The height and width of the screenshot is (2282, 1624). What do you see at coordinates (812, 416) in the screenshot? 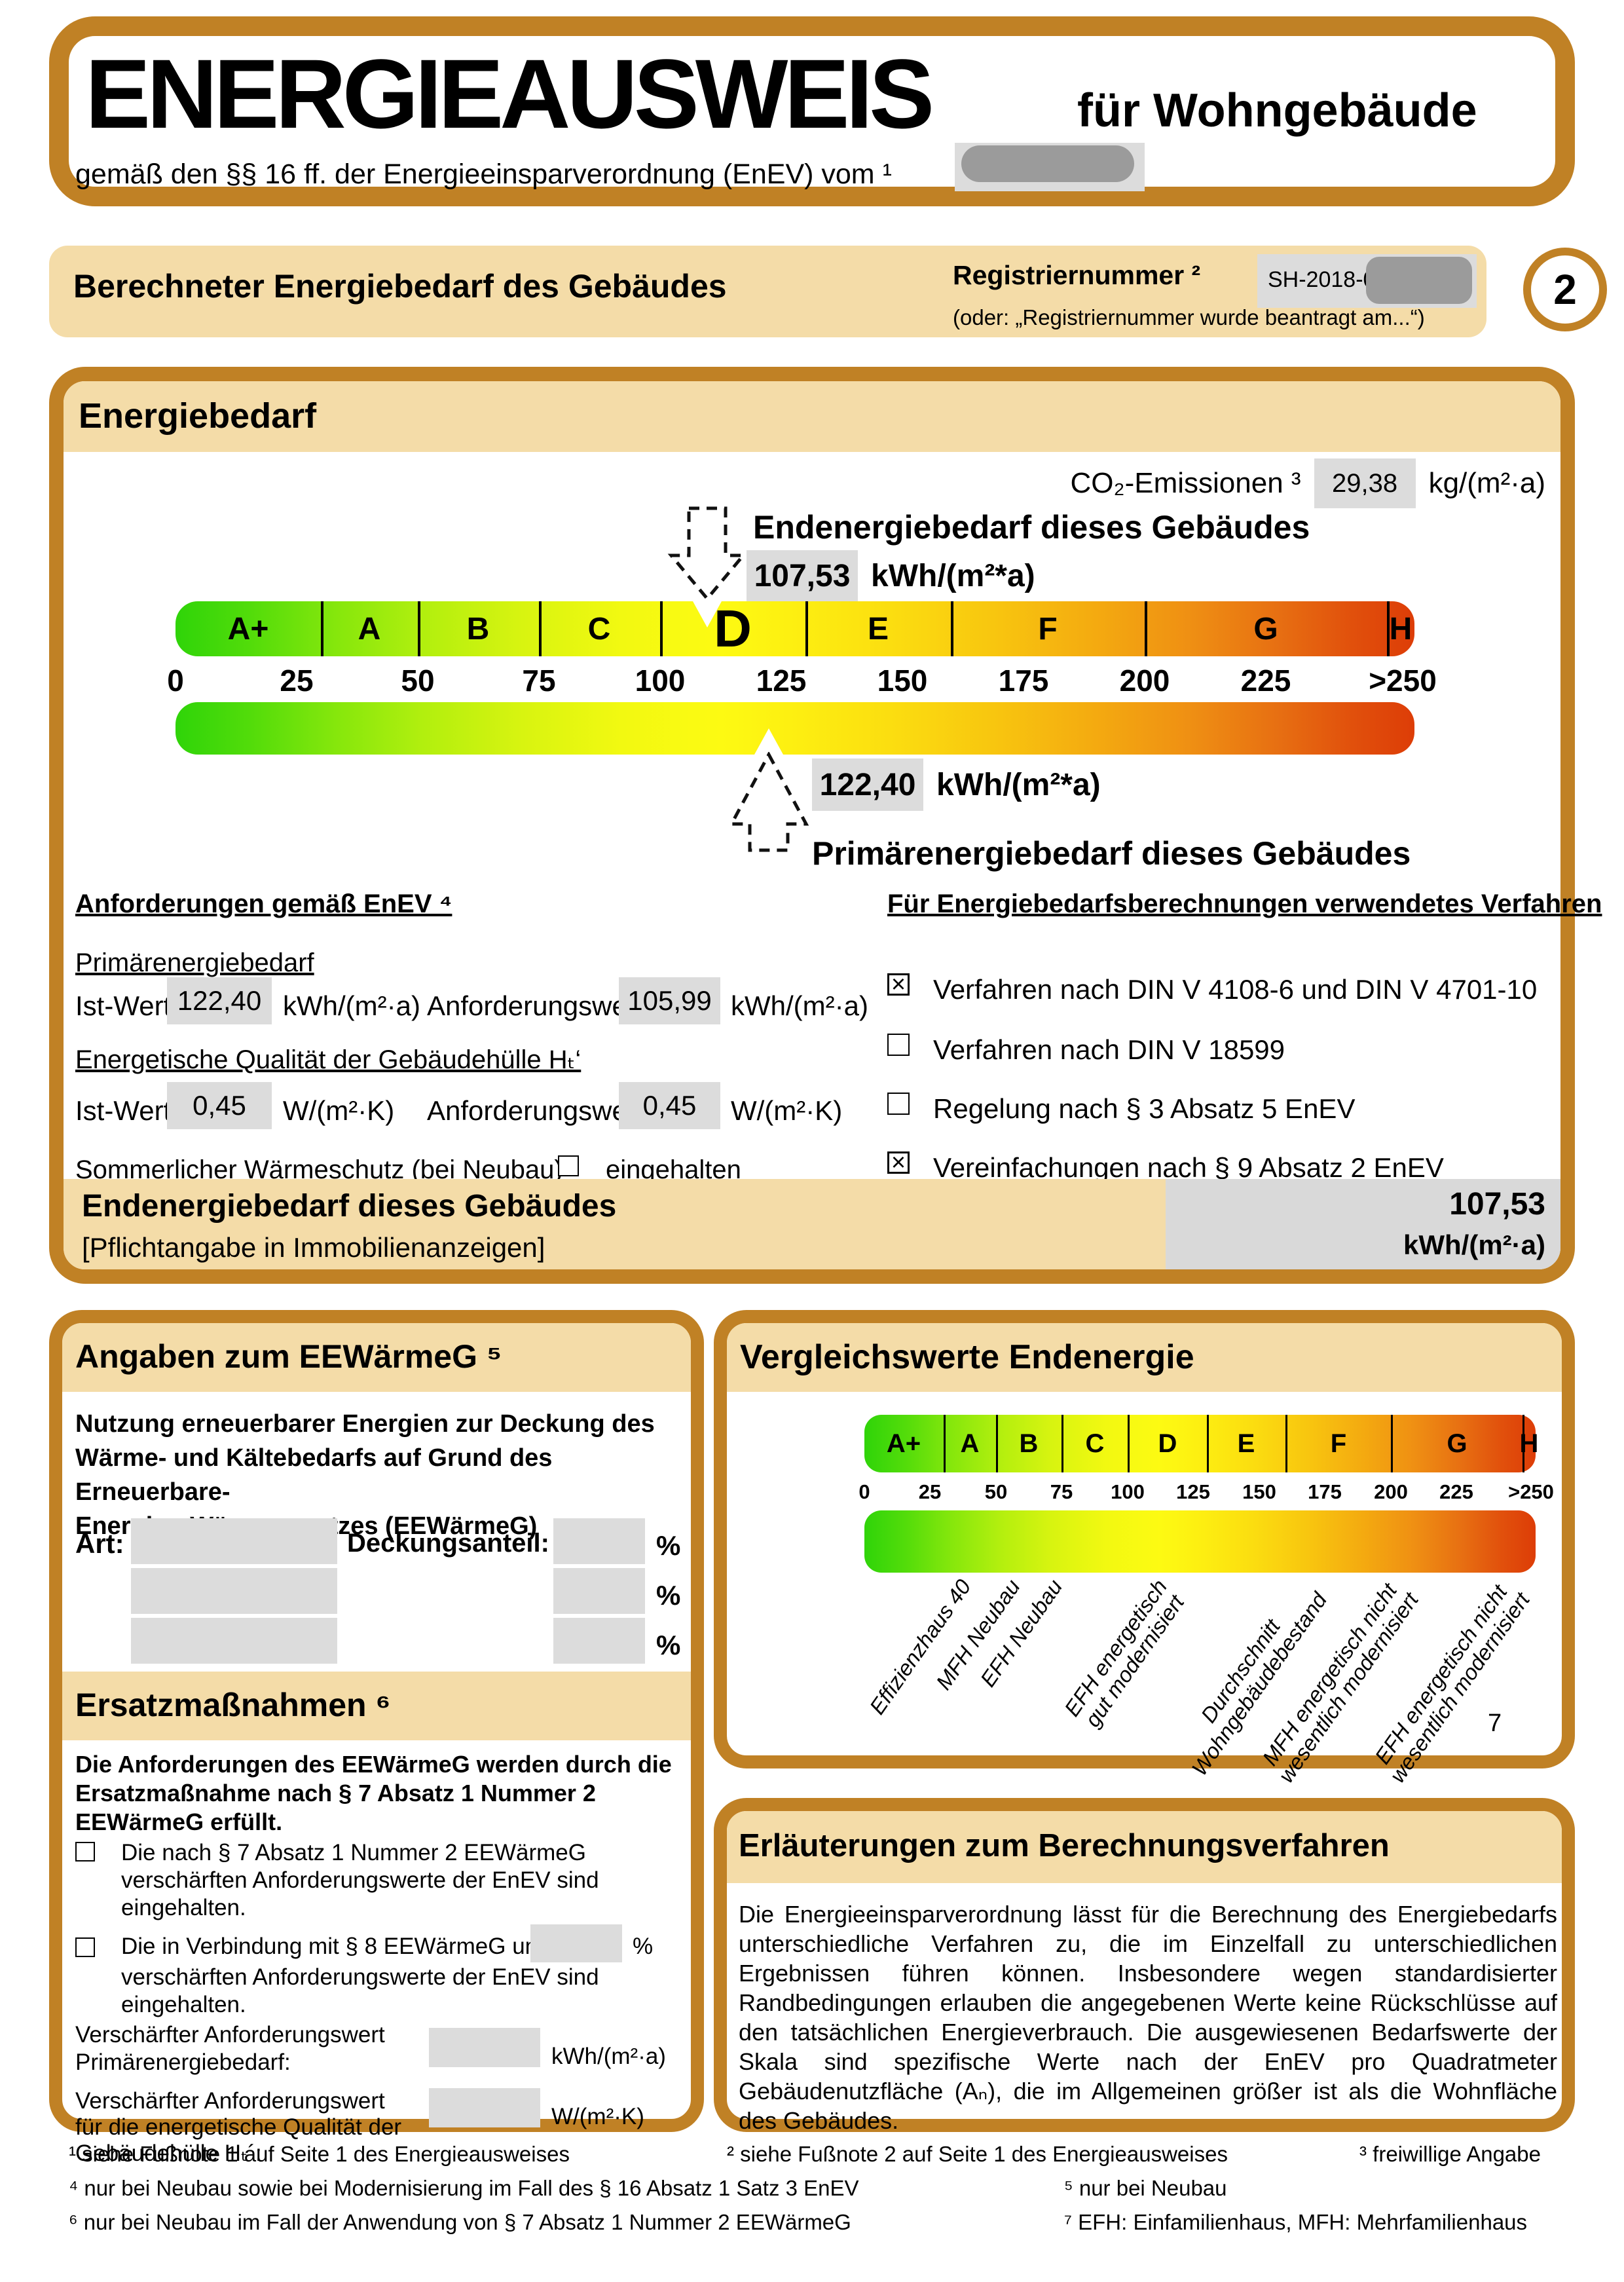
I see `energiebedarf-header-band` at bounding box center [812, 416].